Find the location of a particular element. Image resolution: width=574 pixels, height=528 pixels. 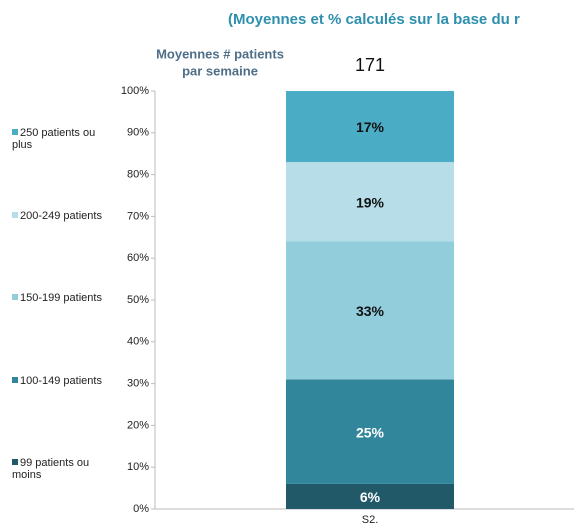

y-tick-label: 100% is located at coordinates (135, 91).